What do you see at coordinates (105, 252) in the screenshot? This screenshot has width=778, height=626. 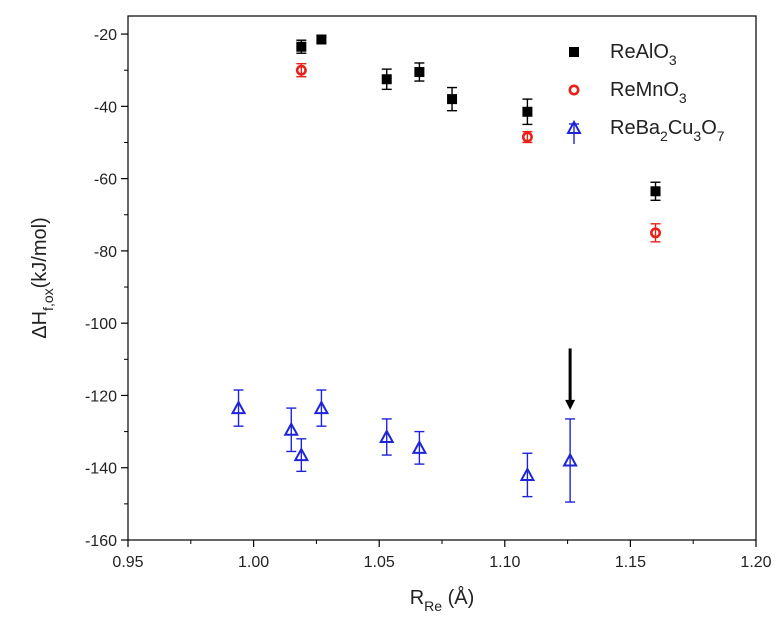 I see `y-tick-label: -80` at bounding box center [105, 252].